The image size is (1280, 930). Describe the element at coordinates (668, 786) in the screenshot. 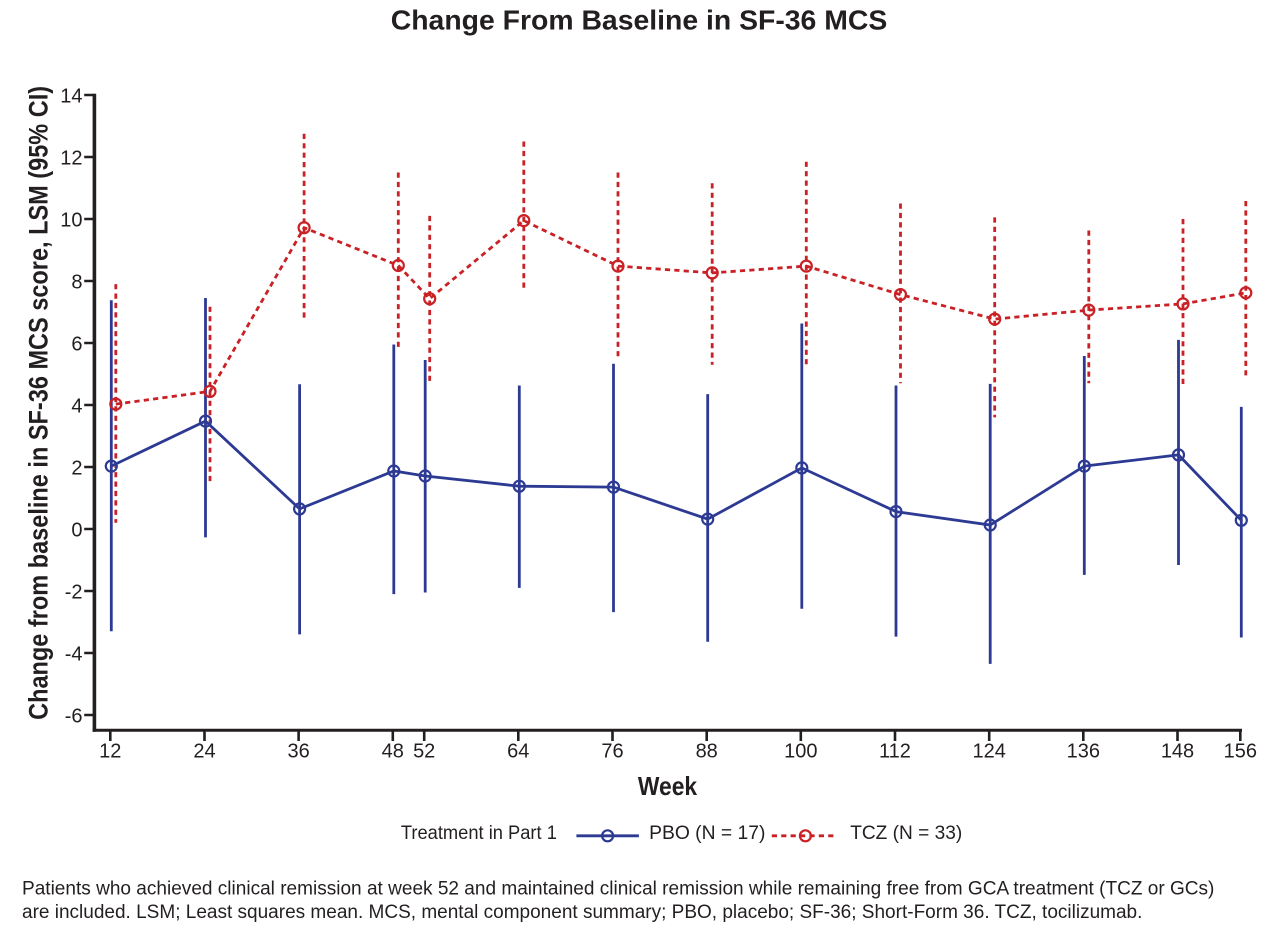

I see `svg-text: Week` at that location.